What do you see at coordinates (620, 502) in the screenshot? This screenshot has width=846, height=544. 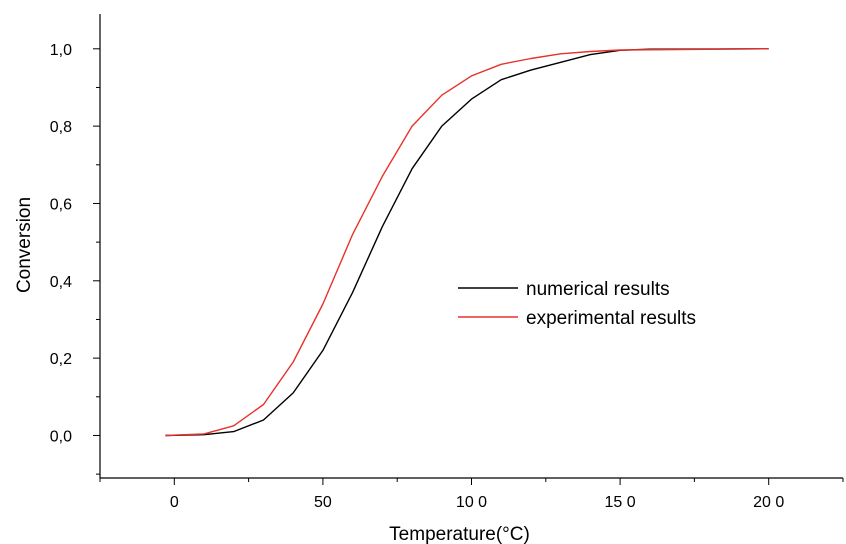 I see `x-tick-label: 15 0` at bounding box center [620, 502].